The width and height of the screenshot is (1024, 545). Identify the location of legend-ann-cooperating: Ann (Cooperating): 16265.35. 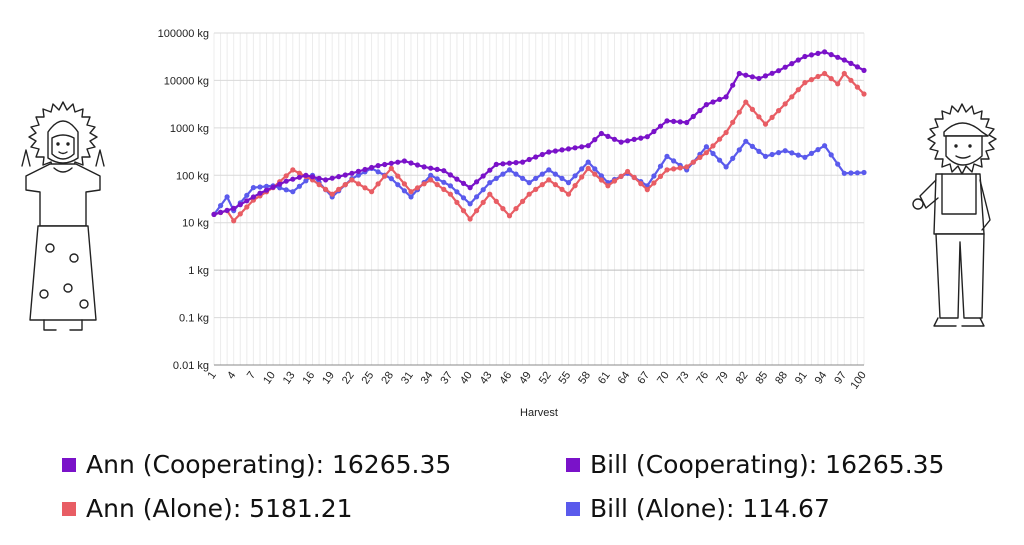
(256, 464).